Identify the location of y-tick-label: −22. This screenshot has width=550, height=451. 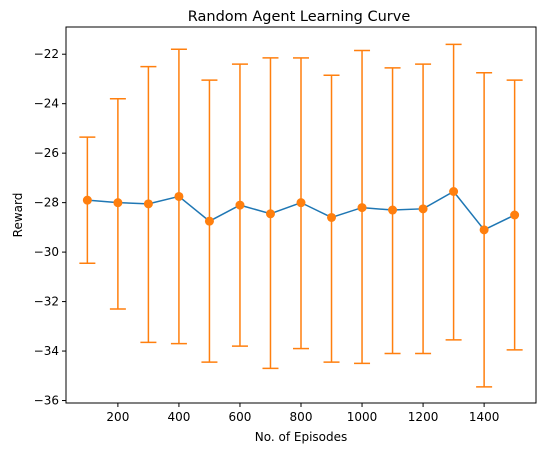
(46, 54).